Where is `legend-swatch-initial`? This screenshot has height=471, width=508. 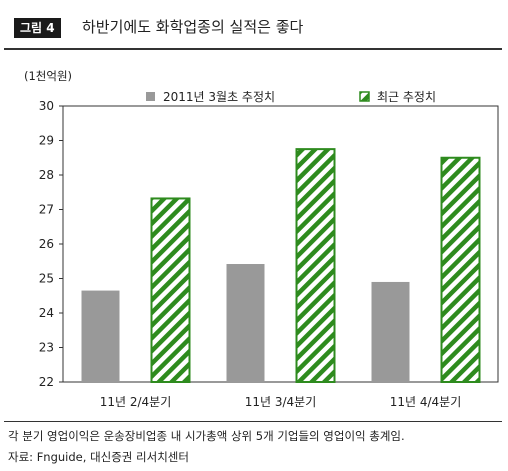
legend-swatch-initial is located at coordinates (150, 96).